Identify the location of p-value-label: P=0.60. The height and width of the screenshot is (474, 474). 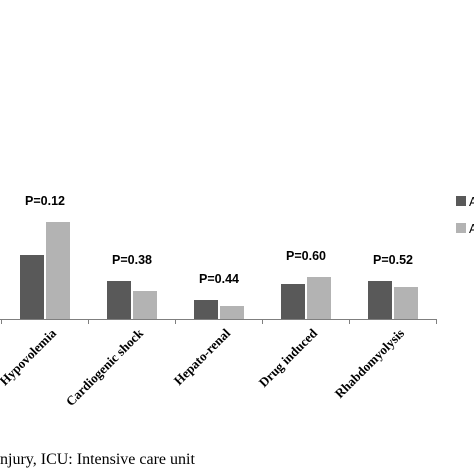
(306, 256).